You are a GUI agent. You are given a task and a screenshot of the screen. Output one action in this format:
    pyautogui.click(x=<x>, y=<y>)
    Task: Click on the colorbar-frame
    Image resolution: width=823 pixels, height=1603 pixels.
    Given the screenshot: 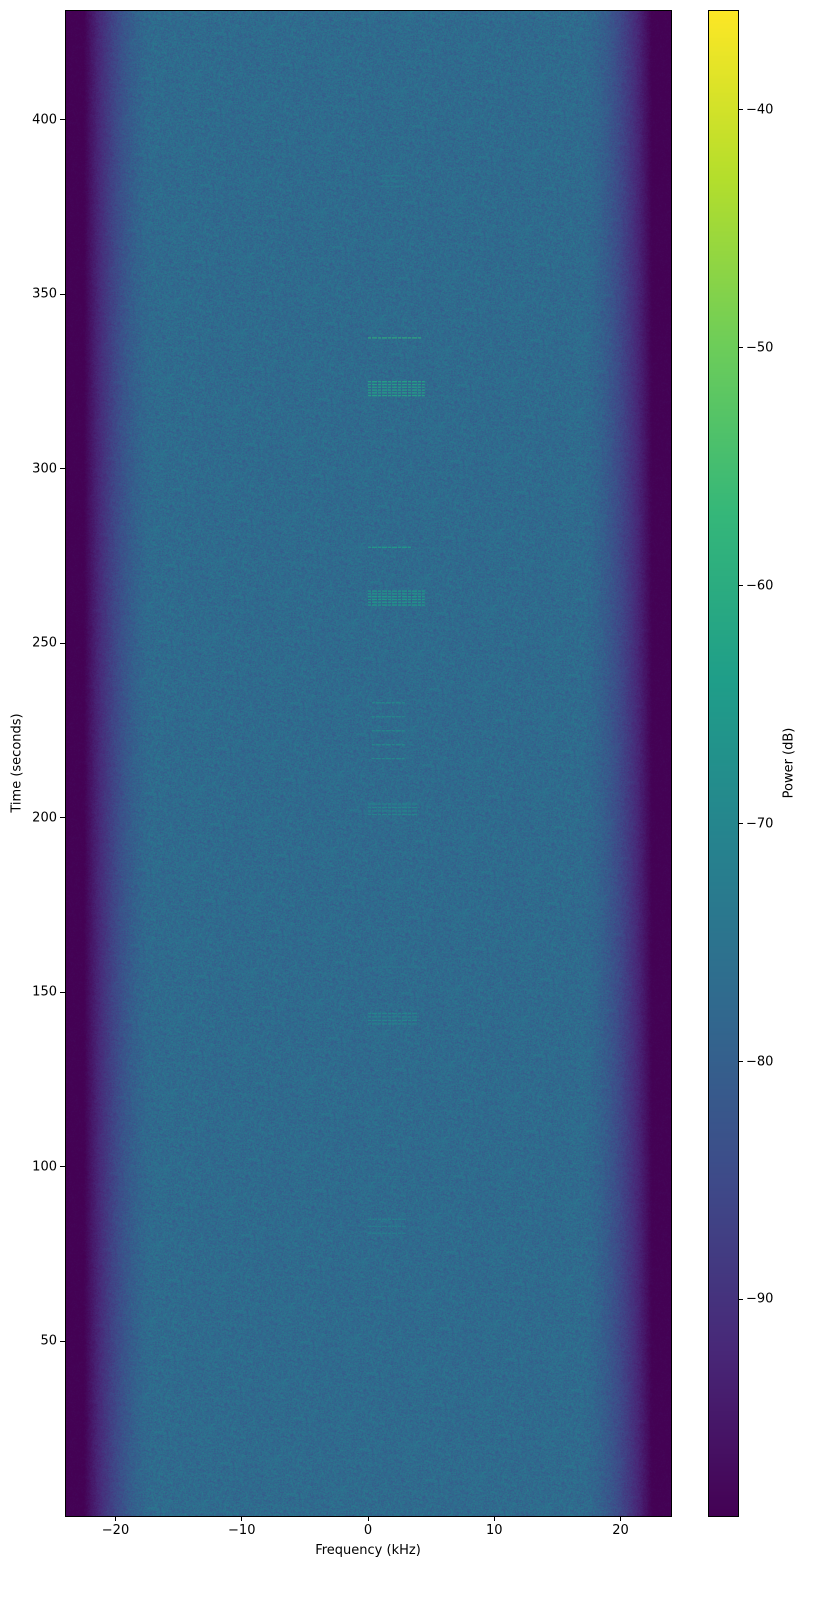 What is the action you would take?
    pyautogui.click(x=723, y=763)
    